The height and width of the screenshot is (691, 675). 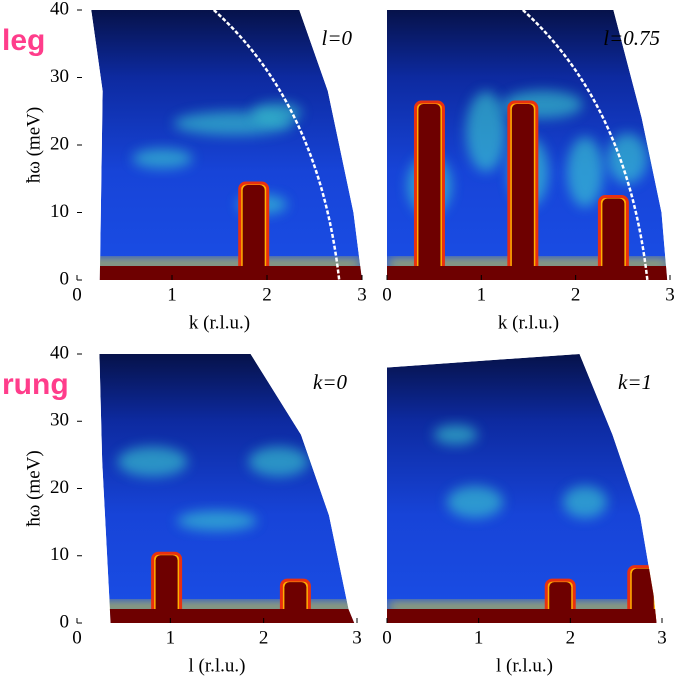 I want to click on panel-label: rung, so click(x=35, y=384).